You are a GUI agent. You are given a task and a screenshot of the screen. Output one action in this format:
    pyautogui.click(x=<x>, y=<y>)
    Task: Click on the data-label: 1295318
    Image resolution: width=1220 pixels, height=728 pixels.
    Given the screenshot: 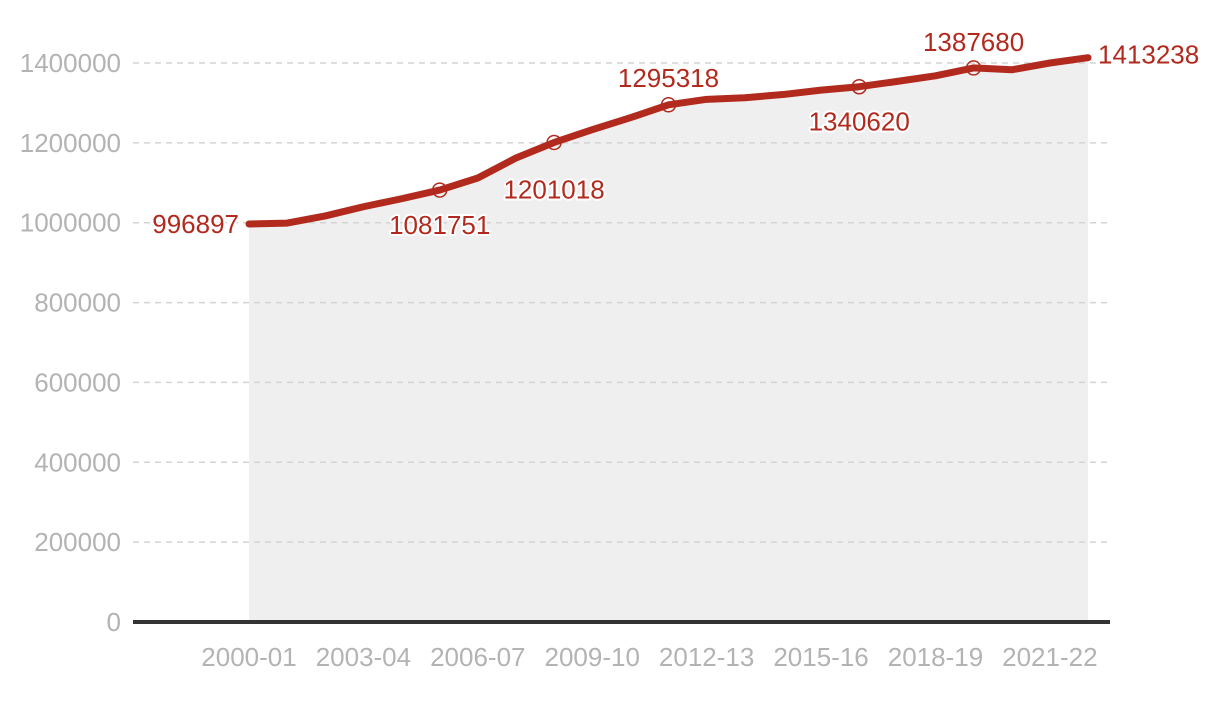 What is the action you would take?
    pyautogui.click(x=668, y=78)
    